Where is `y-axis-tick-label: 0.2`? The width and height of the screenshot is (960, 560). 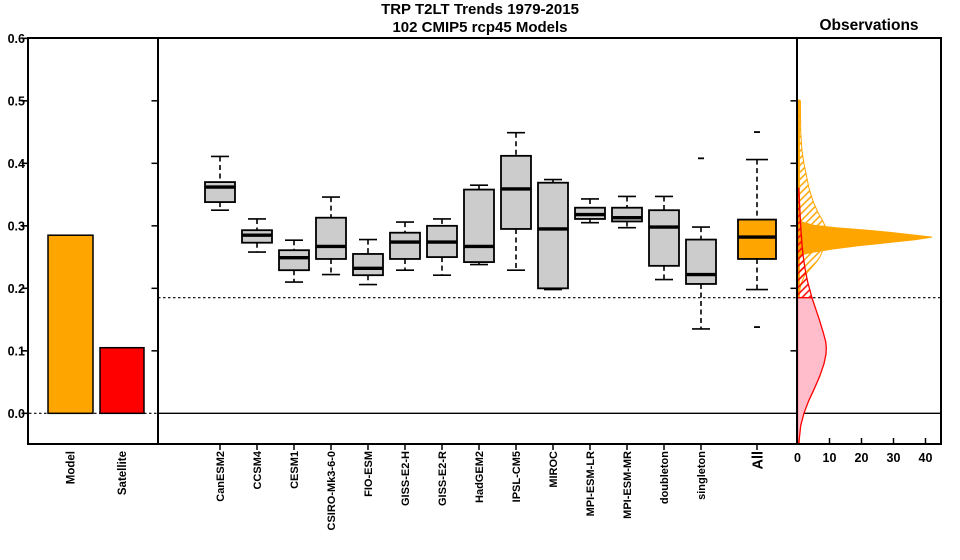 y-axis-tick-label: 0.2 is located at coordinates (16, 289).